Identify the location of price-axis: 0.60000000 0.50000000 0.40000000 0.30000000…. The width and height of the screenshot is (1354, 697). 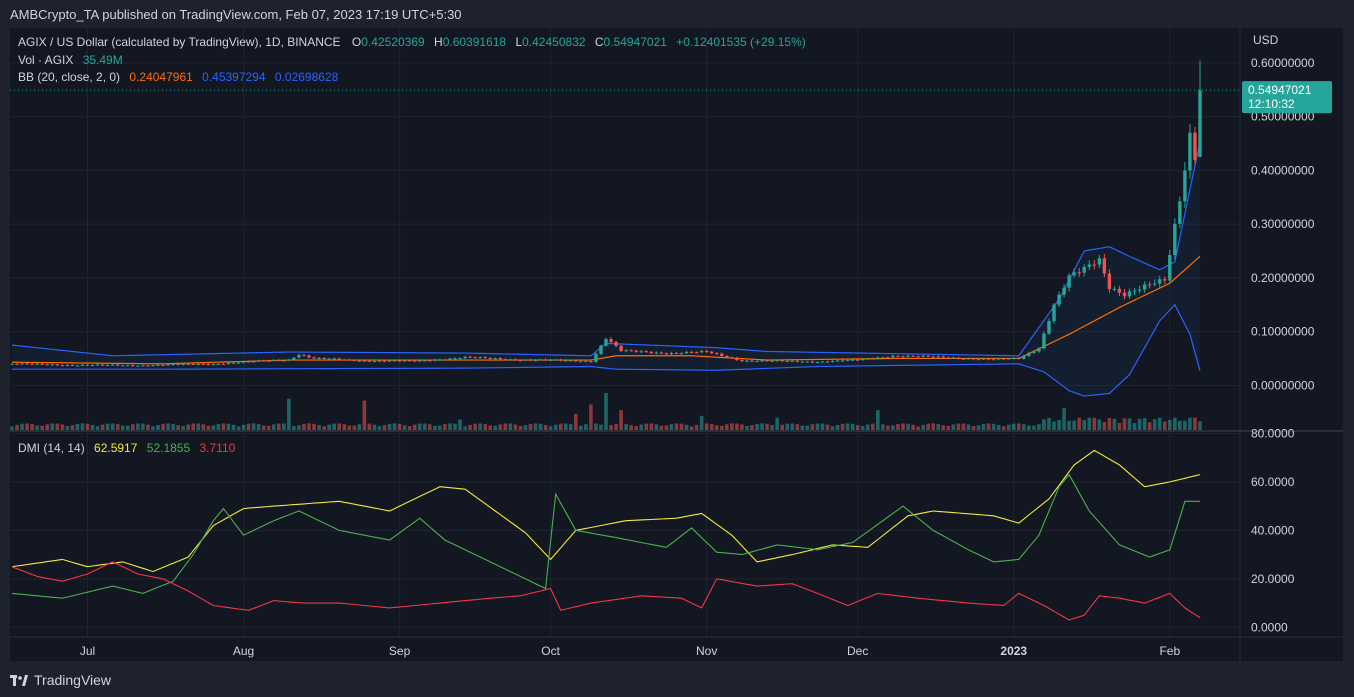
(1283, 345).